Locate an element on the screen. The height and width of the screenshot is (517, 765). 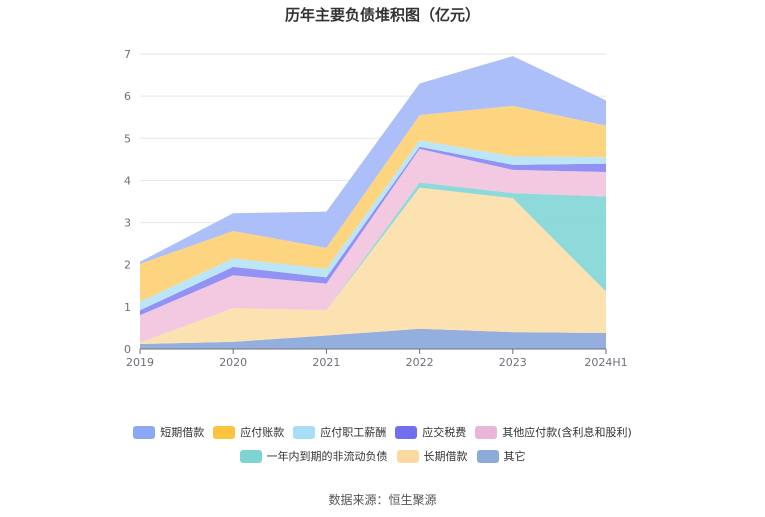
legend-item: 其他应付款(含利息和股利) is located at coordinates (553, 432).